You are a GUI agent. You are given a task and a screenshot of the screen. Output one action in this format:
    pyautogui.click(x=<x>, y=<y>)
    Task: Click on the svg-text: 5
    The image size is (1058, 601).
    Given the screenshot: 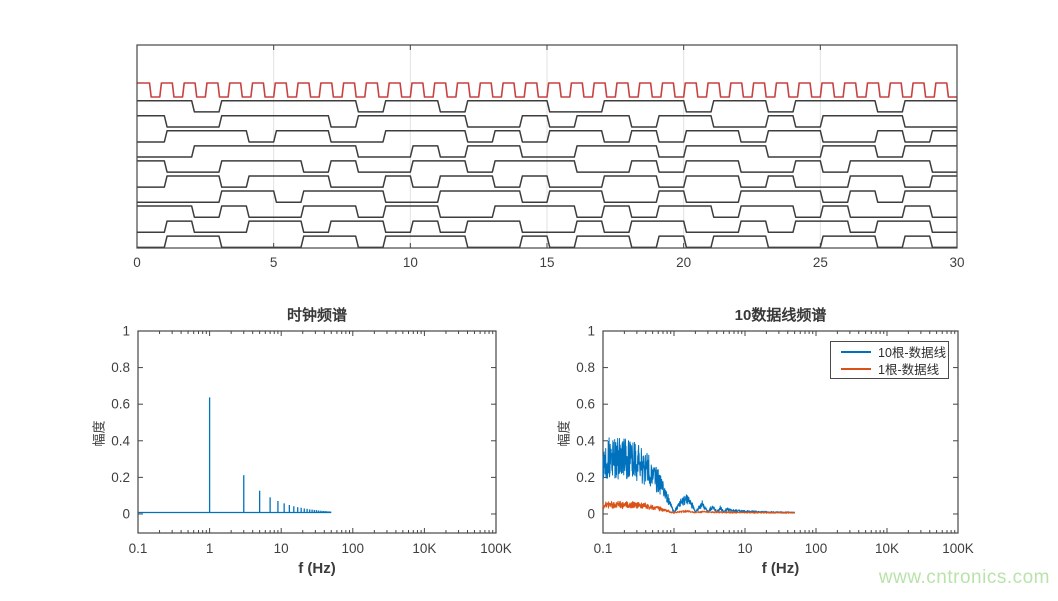 What is the action you would take?
    pyautogui.click(x=274, y=262)
    